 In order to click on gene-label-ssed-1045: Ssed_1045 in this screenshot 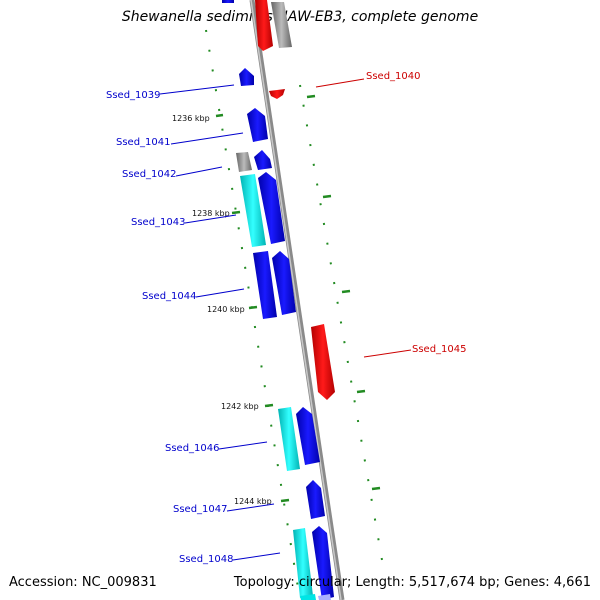, I will do `click(439, 349)`.